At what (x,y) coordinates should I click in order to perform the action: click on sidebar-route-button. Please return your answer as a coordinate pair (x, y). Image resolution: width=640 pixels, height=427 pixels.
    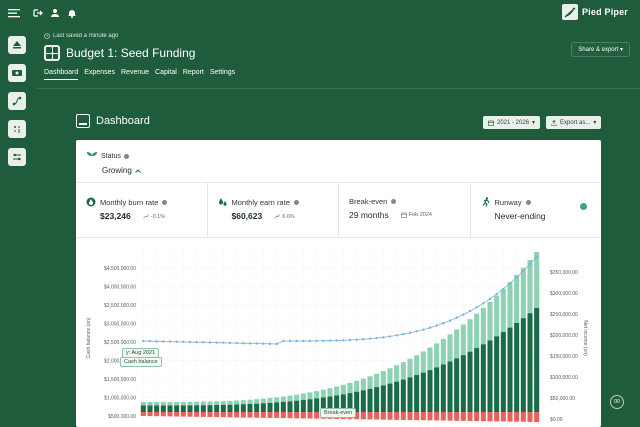
    Looking at the image, I should click on (17, 101).